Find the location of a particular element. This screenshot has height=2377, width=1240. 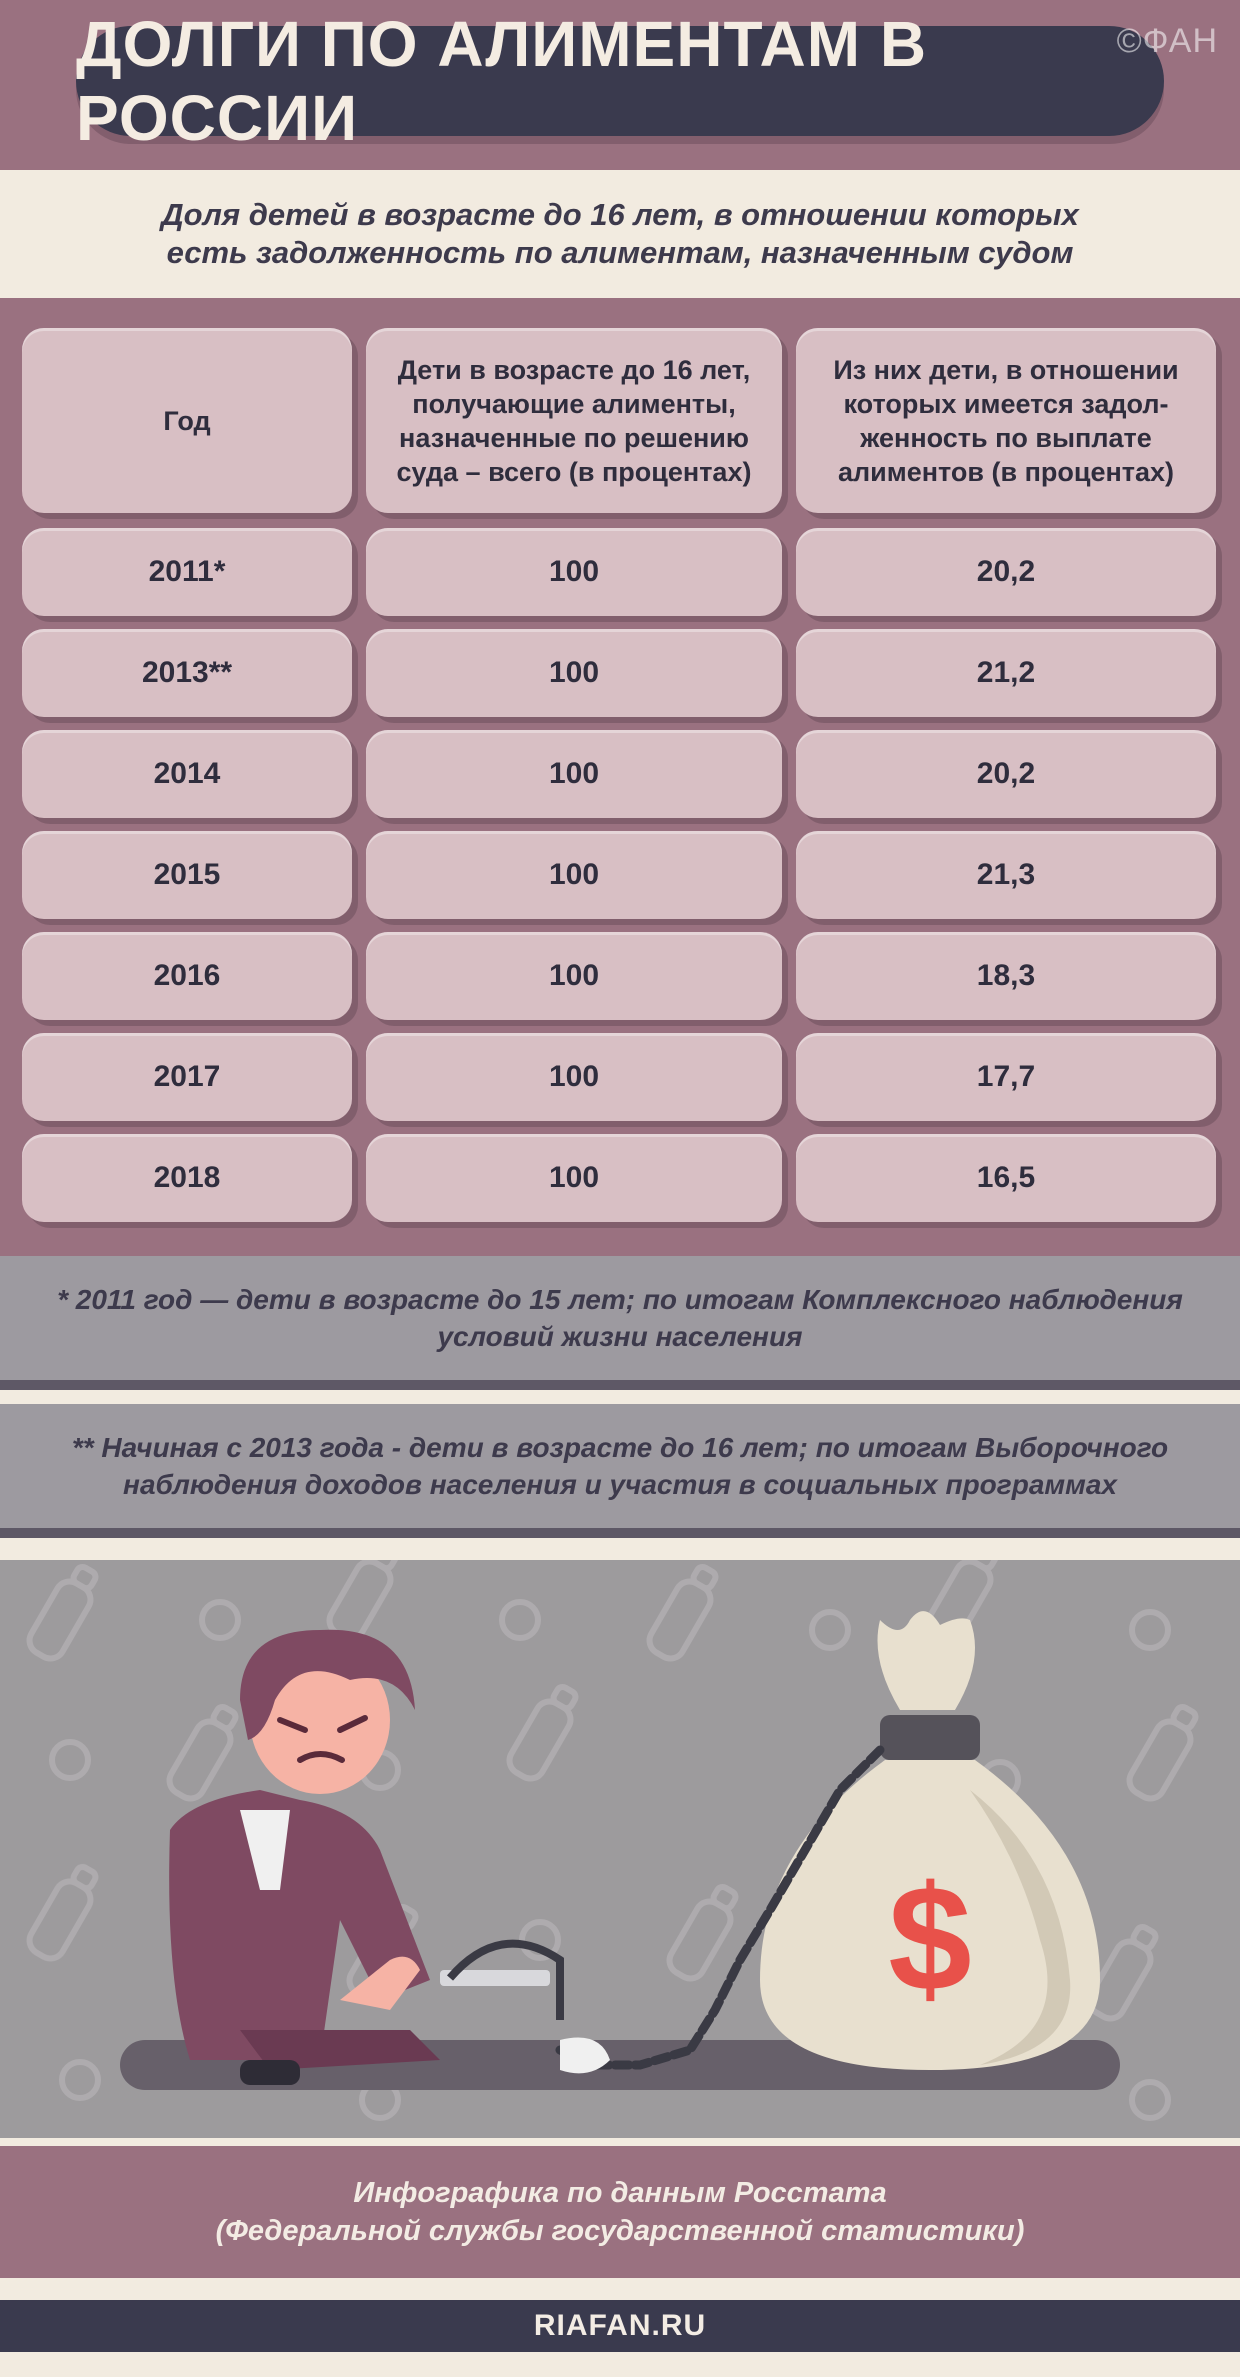

page-title: ДОЛГИ ПО АЛИМЕНТАМ В РОССИИ is located at coordinates (502, 81).